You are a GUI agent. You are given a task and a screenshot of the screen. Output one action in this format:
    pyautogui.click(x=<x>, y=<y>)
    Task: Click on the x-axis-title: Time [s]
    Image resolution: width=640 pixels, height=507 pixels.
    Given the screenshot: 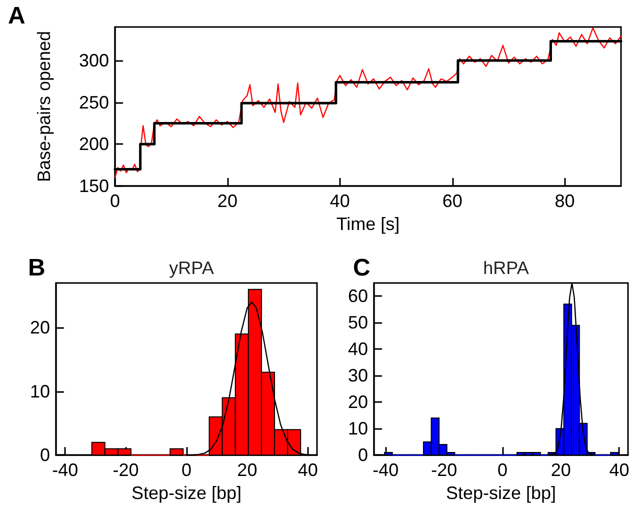 What is the action you would take?
    pyautogui.click(x=368, y=224)
    